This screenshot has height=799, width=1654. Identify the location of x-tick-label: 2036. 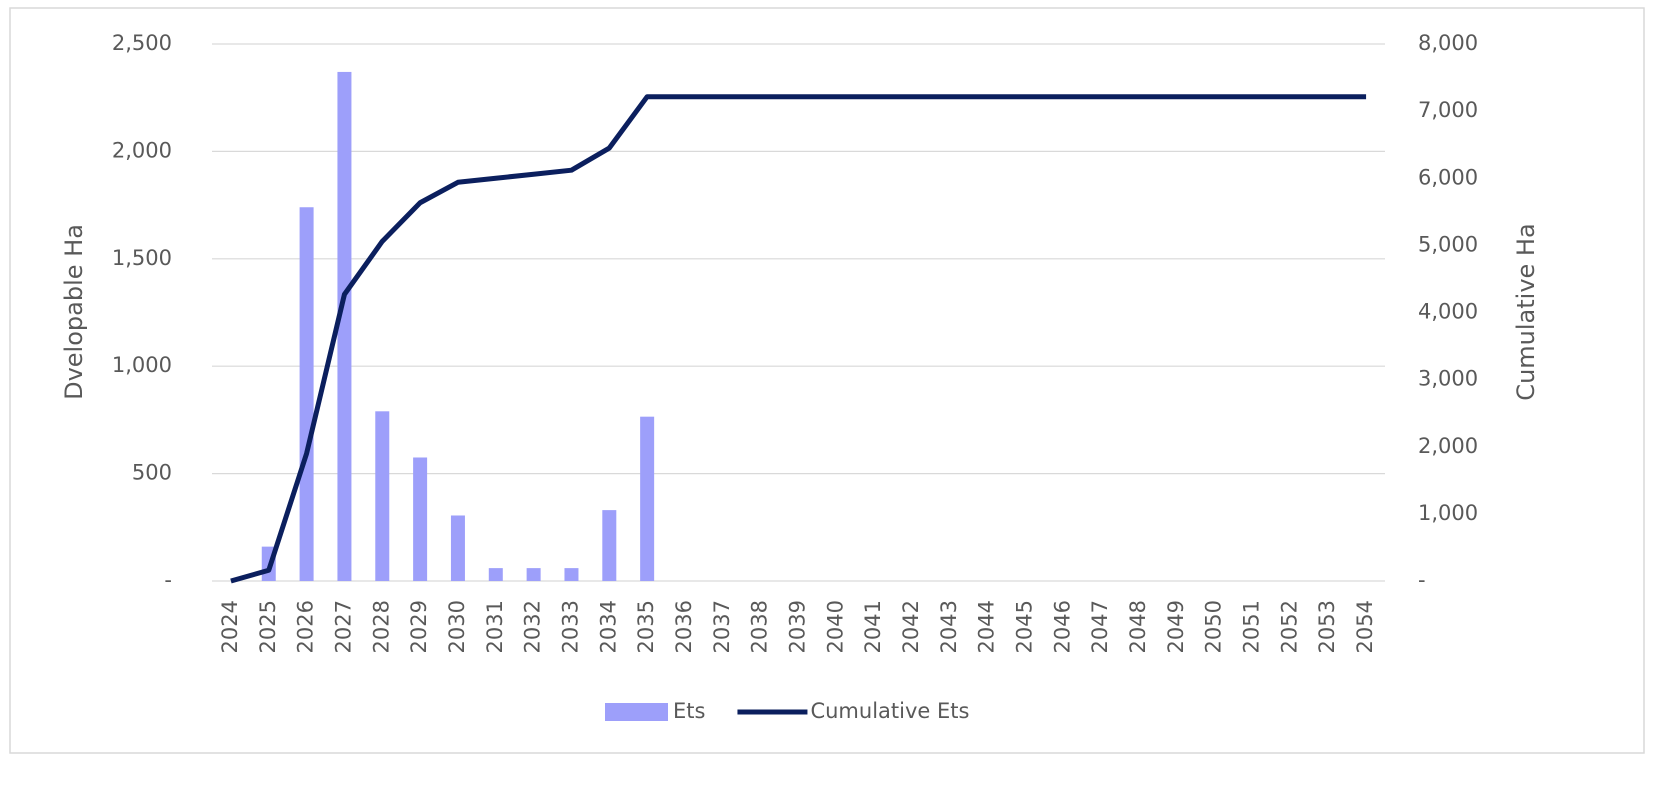
(684, 626).